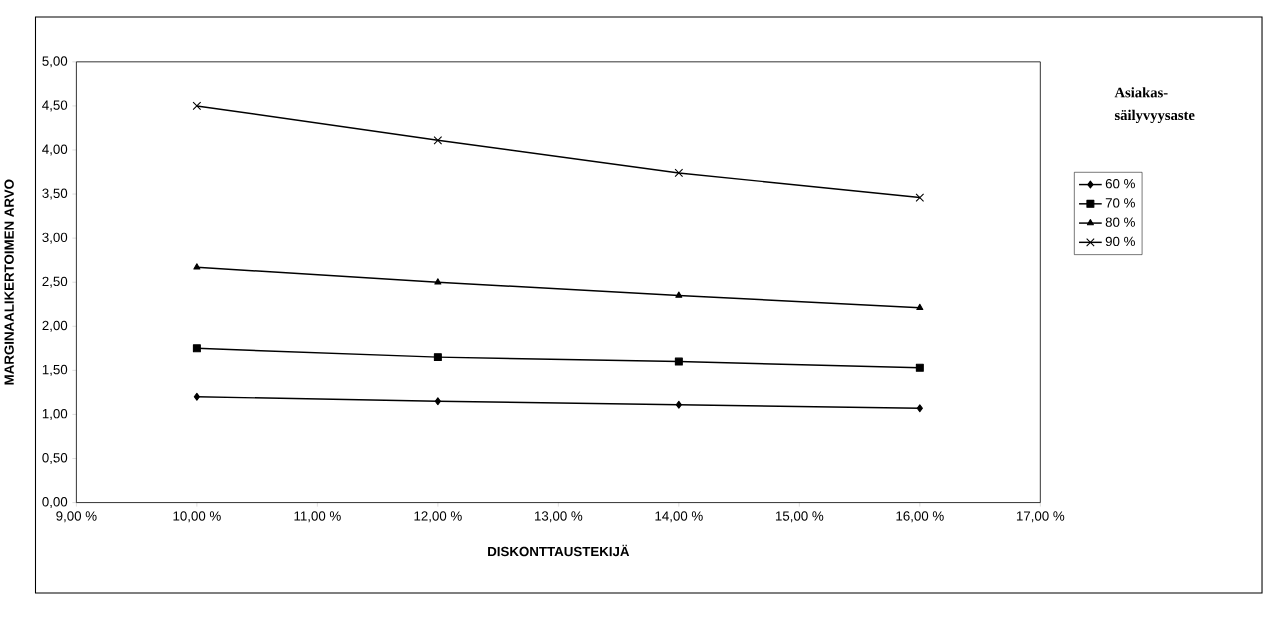  I want to click on legend-label: 90 %, so click(1120, 241).